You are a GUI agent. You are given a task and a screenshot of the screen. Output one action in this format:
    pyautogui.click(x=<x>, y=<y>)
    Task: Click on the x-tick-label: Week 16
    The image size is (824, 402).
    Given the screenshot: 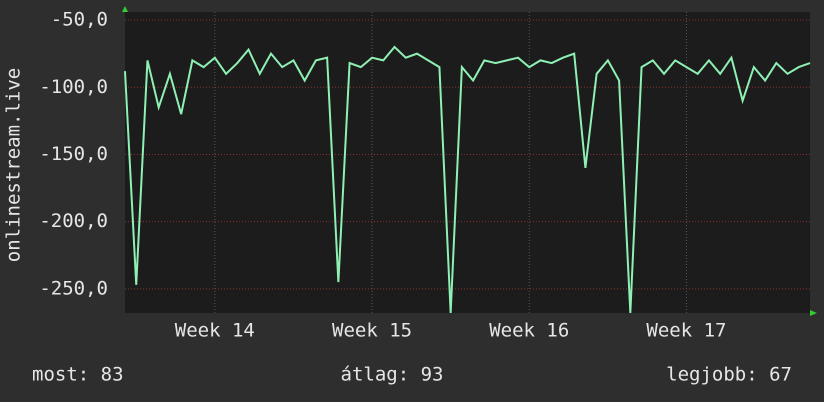 What is the action you would take?
    pyautogui.click(x=529, y=331)
    